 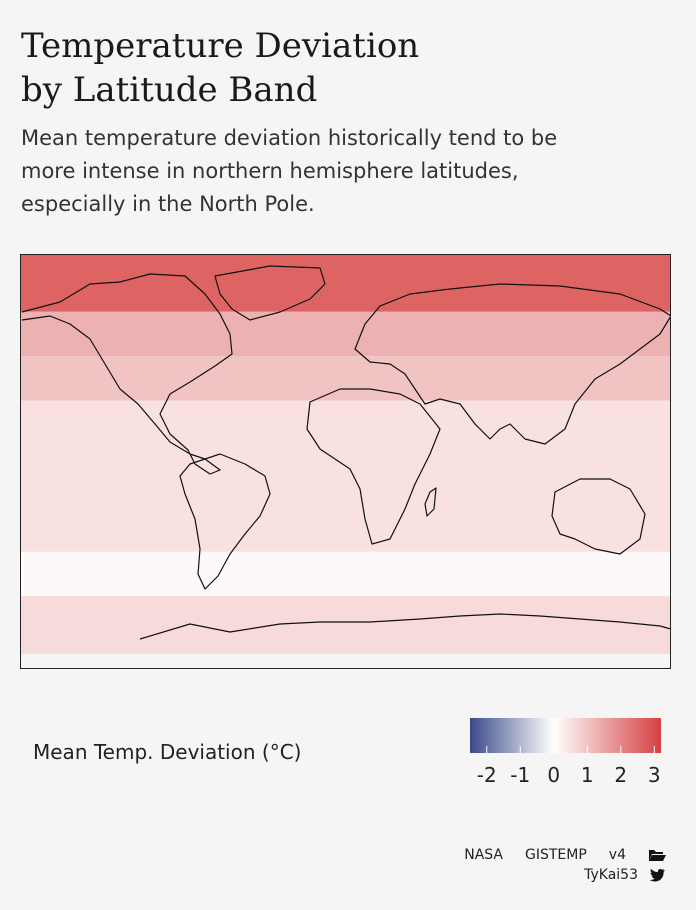 I want to click on title-line-1: Temperature Deviation, so click(x=220, y=46).